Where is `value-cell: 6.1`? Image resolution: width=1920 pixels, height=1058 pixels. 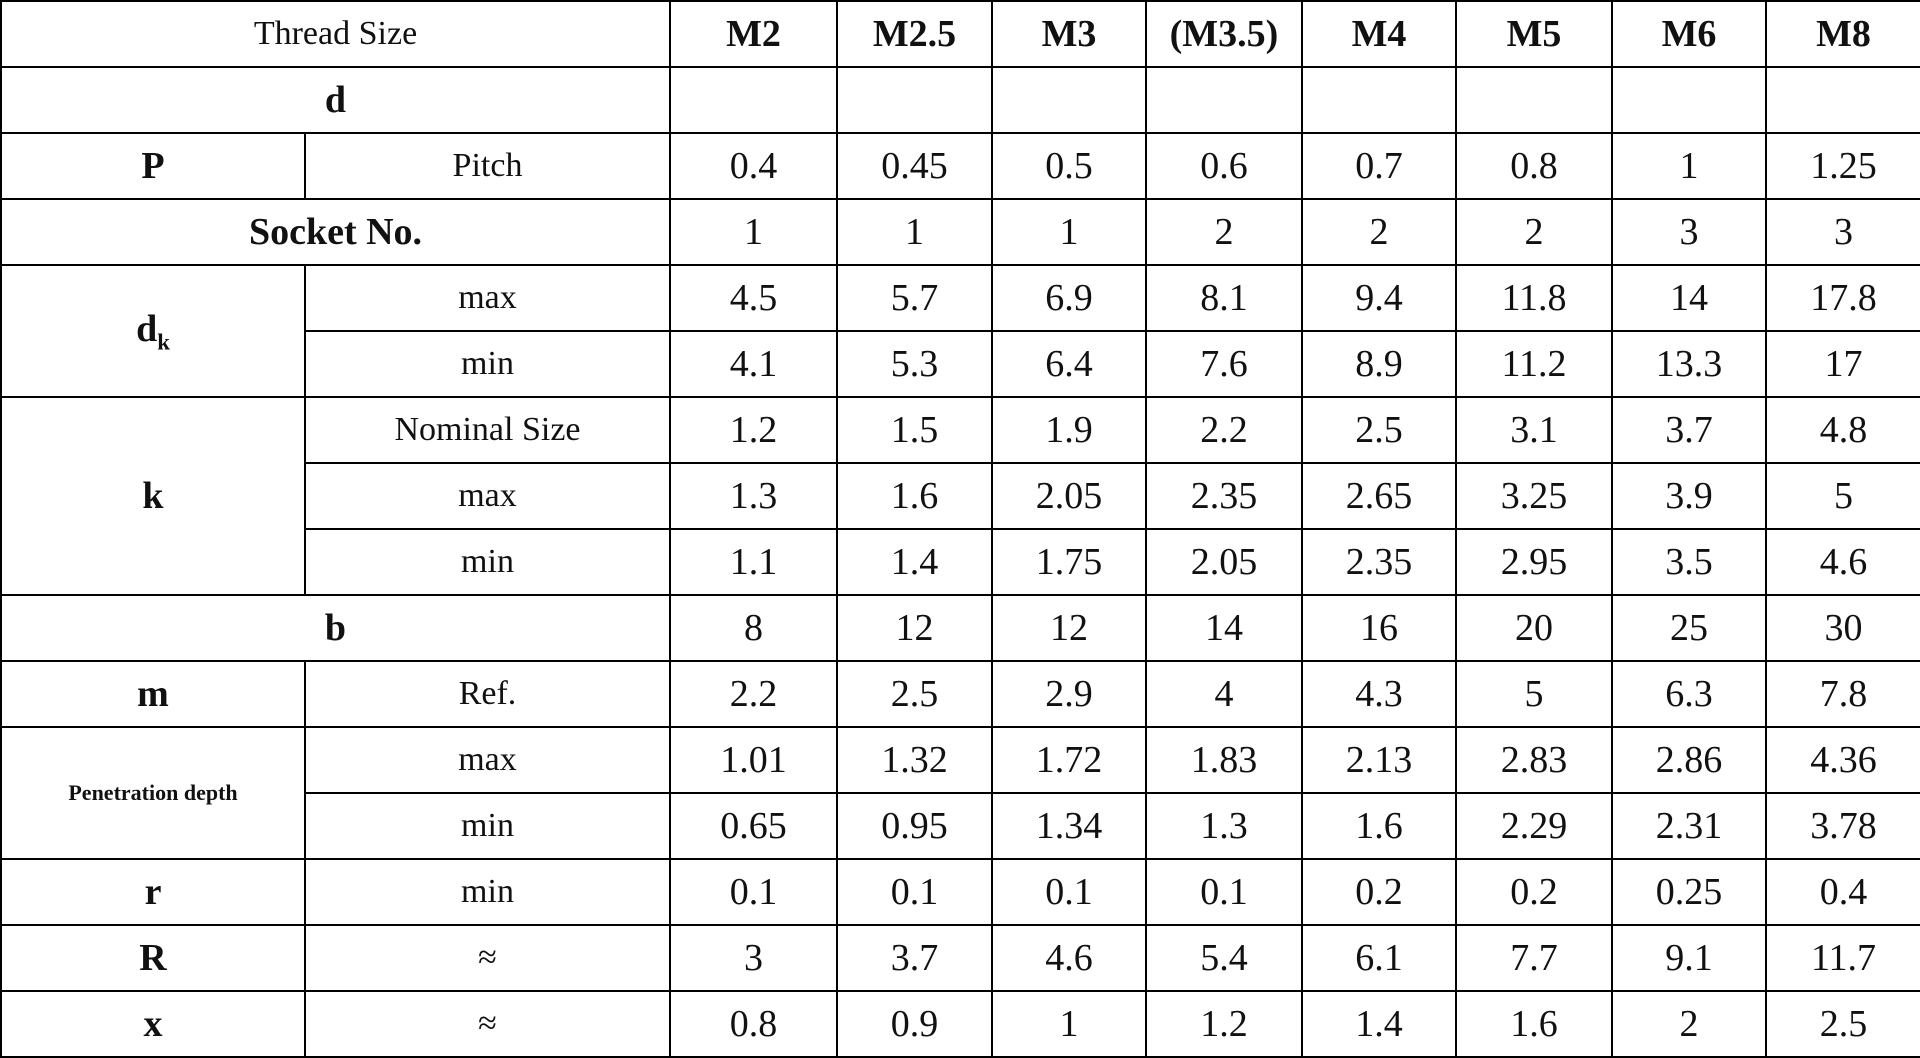 value-cell: 6.1 is located at coordinates (1379, 958).